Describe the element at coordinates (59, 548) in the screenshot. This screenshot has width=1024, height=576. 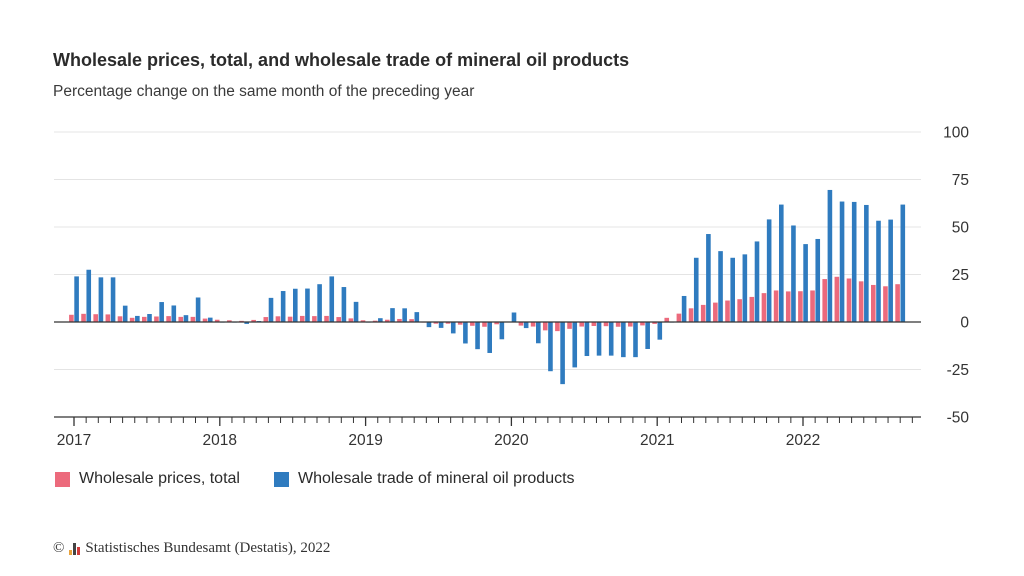
I see `copyright-symbol: ©` at that location.